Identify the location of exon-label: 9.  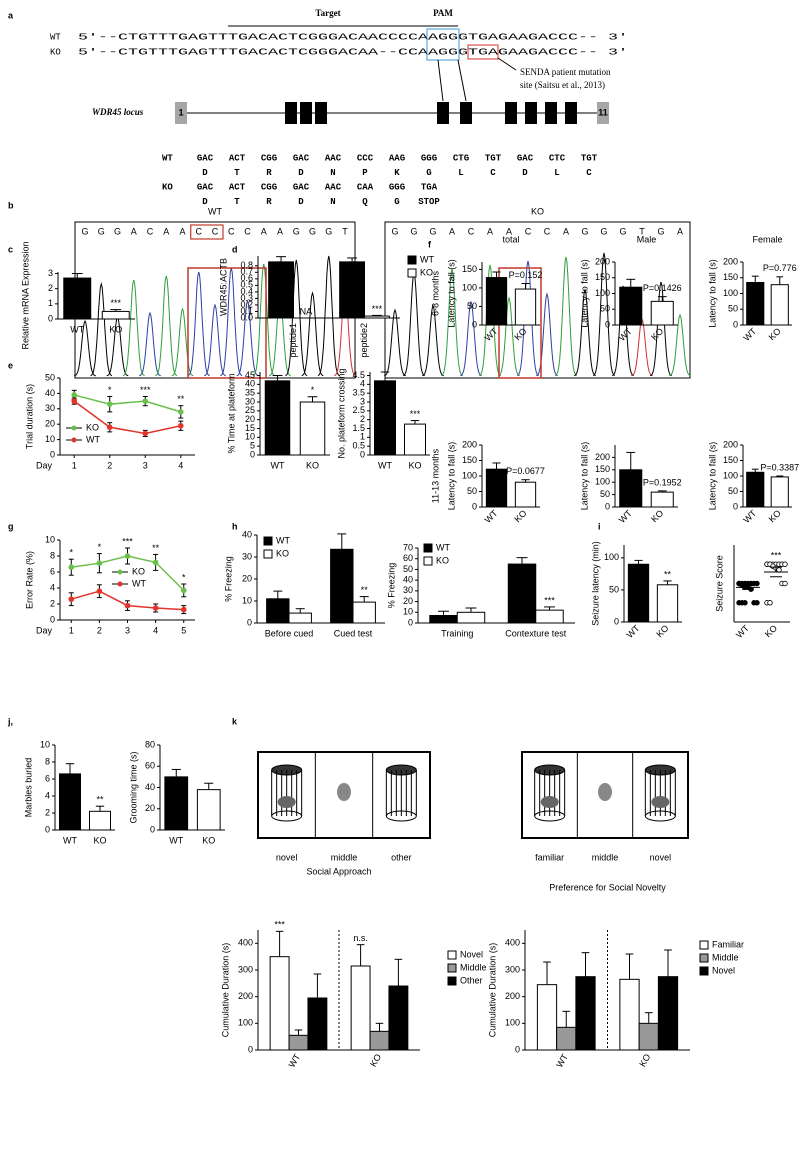
(550, 112).